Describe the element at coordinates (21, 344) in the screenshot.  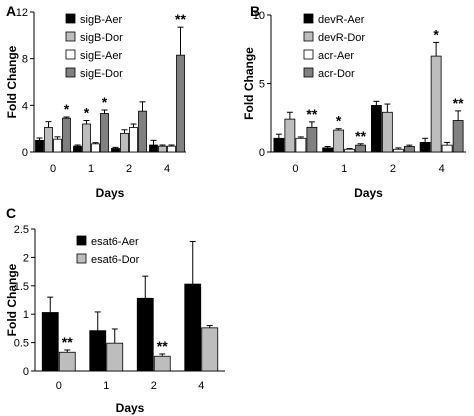
I see `y-tick-label: 0.5` at that location.